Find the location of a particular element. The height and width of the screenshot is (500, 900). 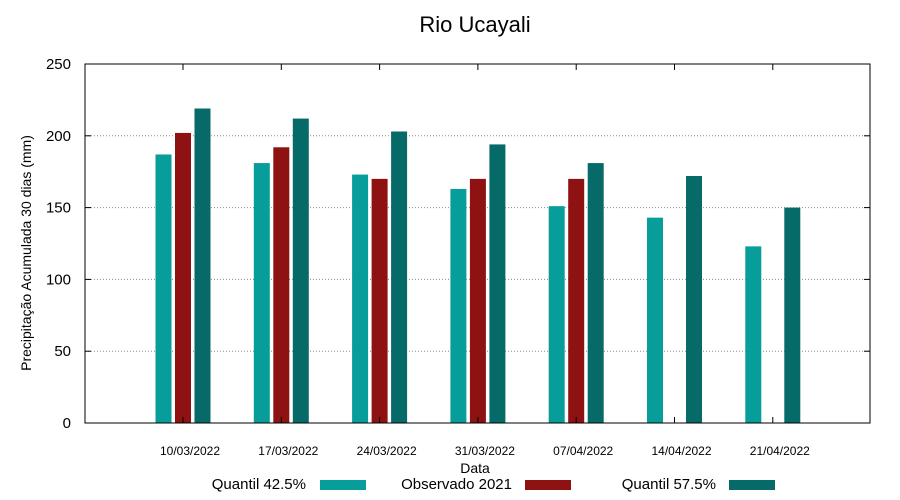

x-tick-label: 31/03/2022 is located at coordinates (485, 451).